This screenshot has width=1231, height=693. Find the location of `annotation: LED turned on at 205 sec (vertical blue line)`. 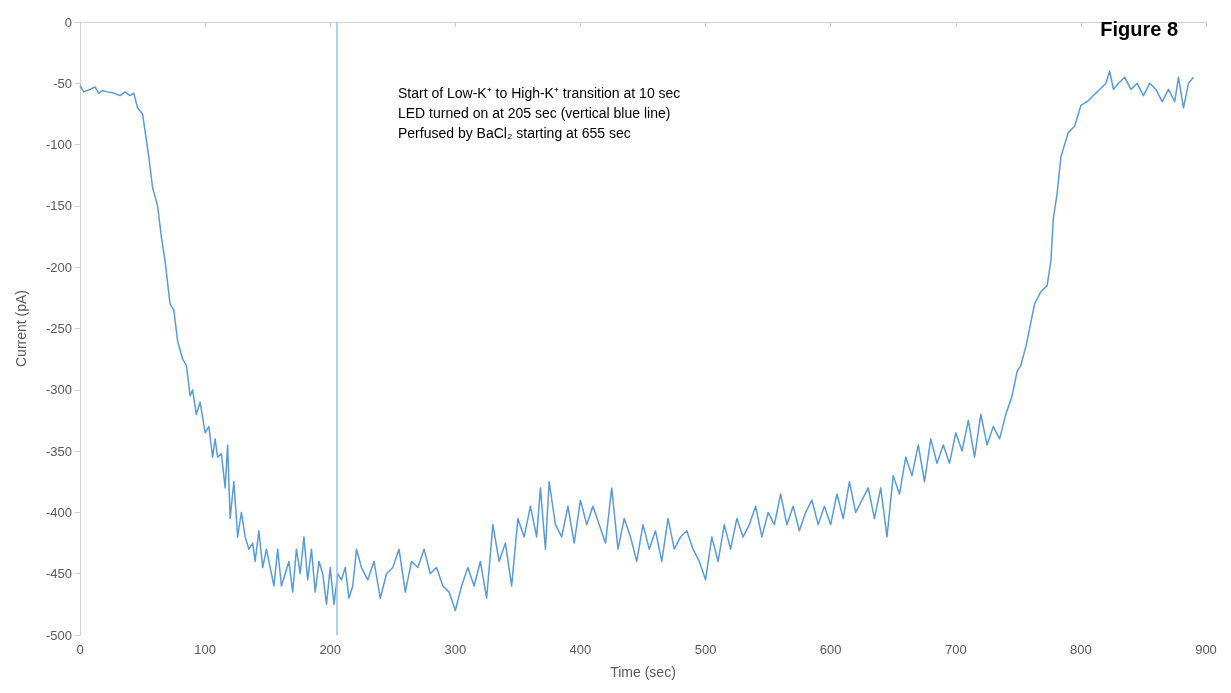

annotation: LED turned on at 205 sec (vertical blue line) is located at coordinates (534, 113).